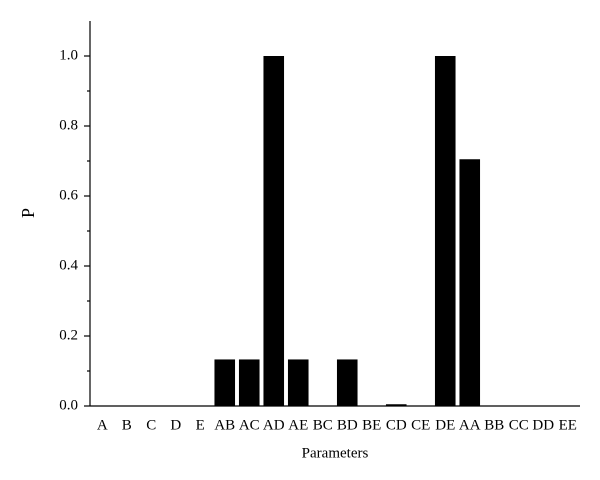 The image size is (600, 480). I want to click on y-tick-label: 1.0, so click(68, 55).